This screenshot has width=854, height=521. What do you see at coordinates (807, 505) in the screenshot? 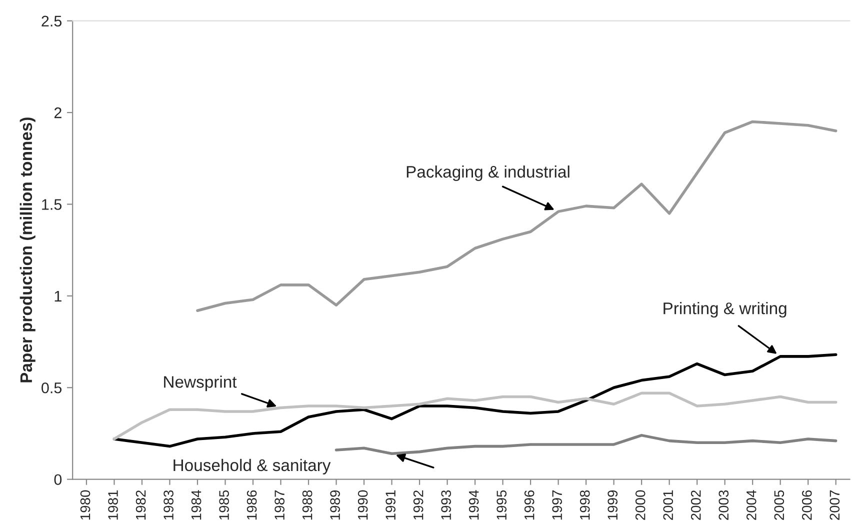
I see `x-tick-label: 2006` at bounding box center [807, 505].